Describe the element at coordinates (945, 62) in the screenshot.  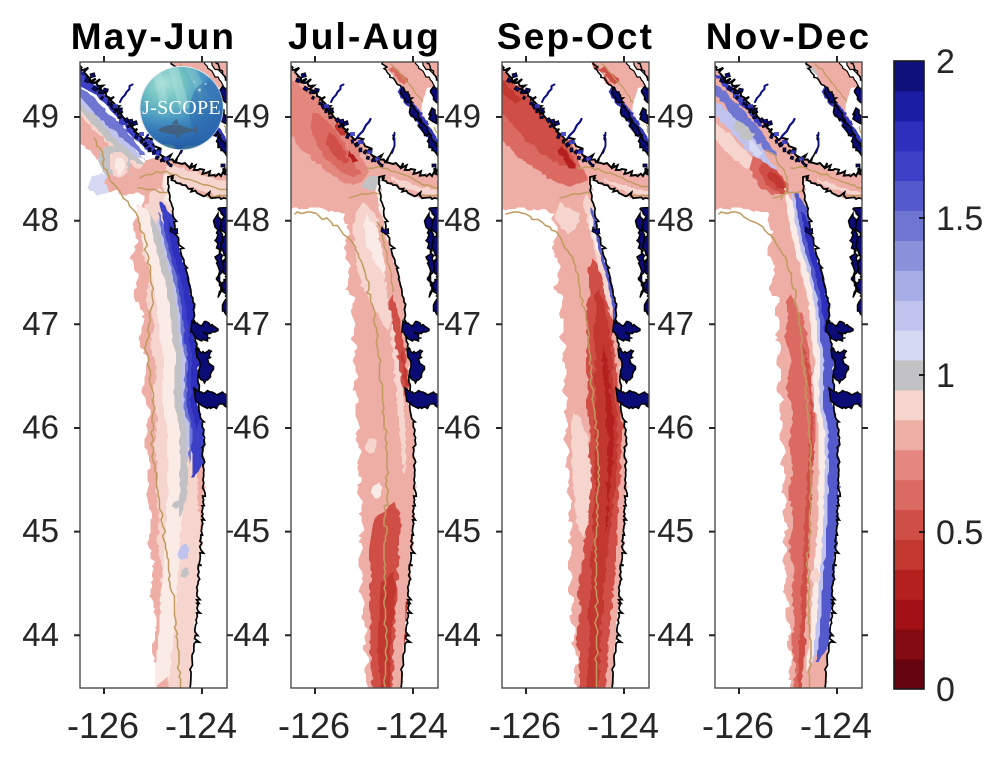
I see `svg-text: 2` at that location.